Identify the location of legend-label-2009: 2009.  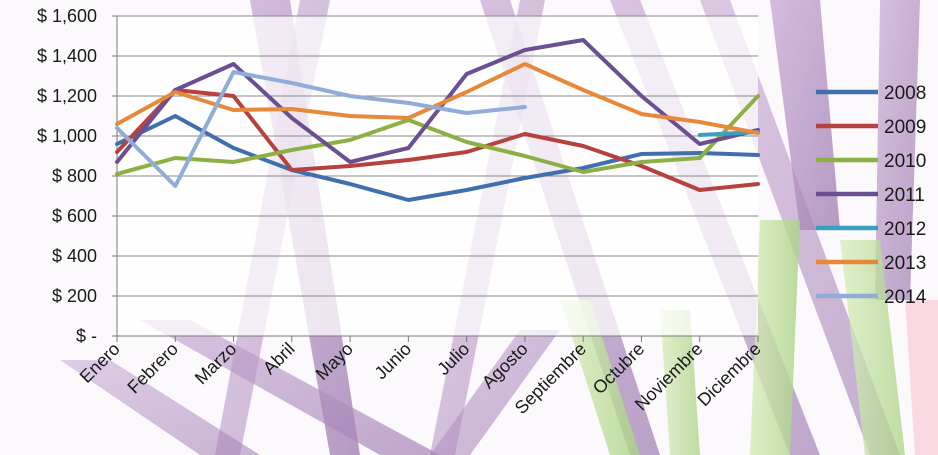
(905, 127).